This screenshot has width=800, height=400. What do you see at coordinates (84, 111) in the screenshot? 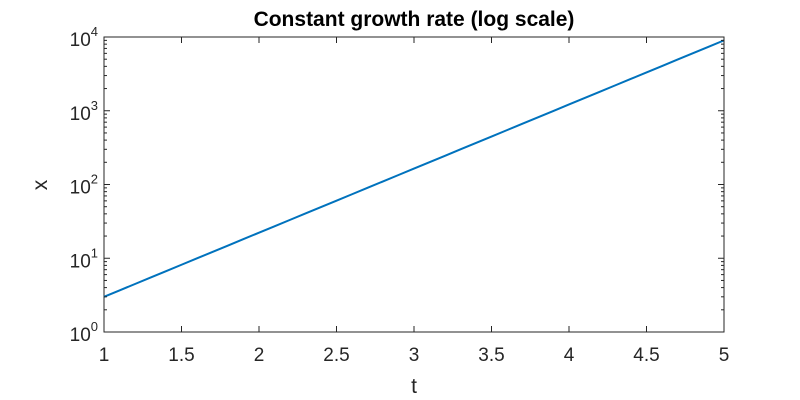
I see `y-tick-label: 10³` at bounding box center [84, 111].